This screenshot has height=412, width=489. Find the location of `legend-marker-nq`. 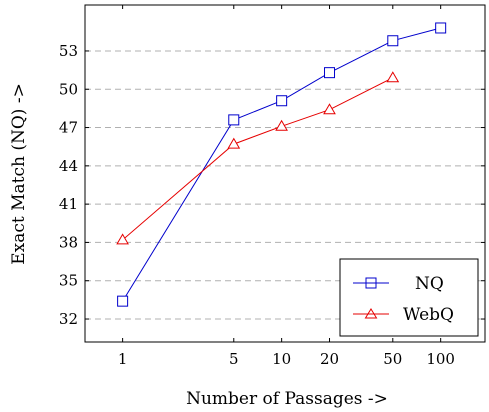

legend-marker-nq is located at coordinates (371, 283).